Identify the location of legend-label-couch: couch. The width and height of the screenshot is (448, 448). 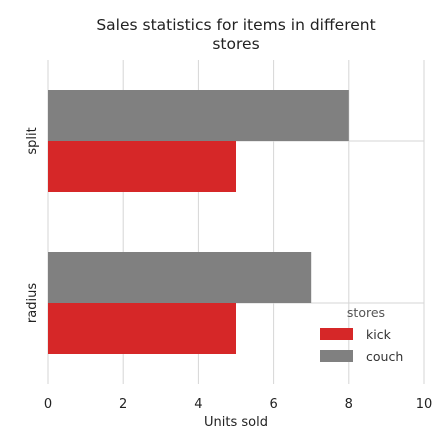
(384, 356).